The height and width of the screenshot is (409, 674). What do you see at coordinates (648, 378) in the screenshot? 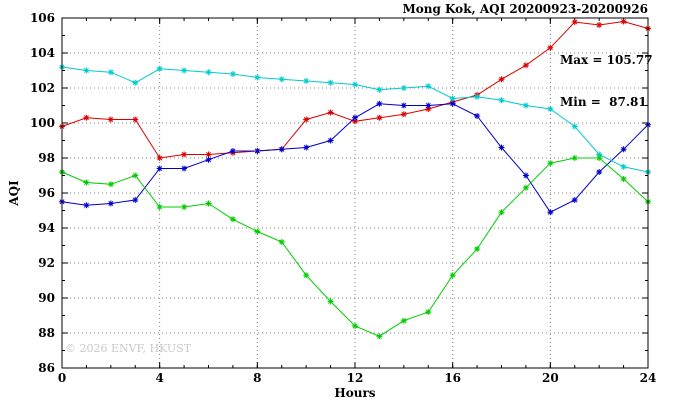
I see `svg-text: 24` at bounding box center [648, 378].